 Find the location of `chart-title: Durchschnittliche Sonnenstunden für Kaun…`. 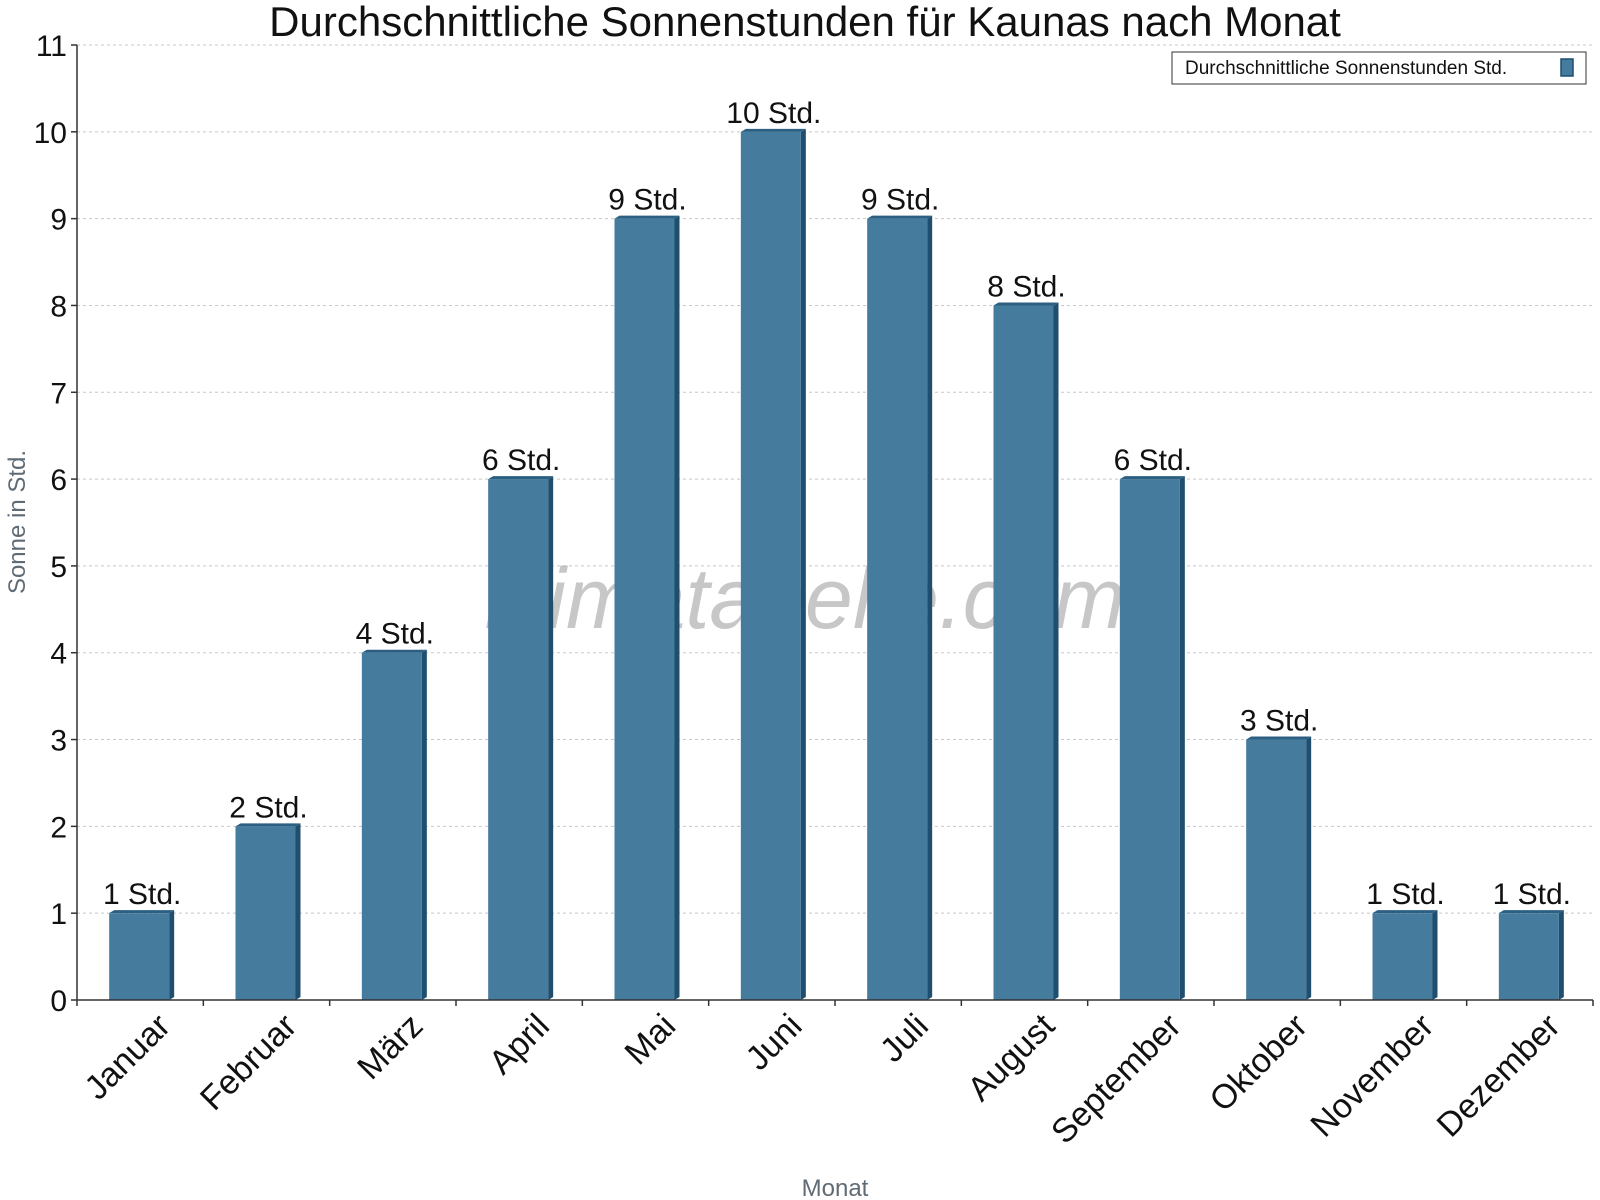

chart-title: Durchschnittliche Sonnenstunden für Kaun… is located at coordinates (805, 22).